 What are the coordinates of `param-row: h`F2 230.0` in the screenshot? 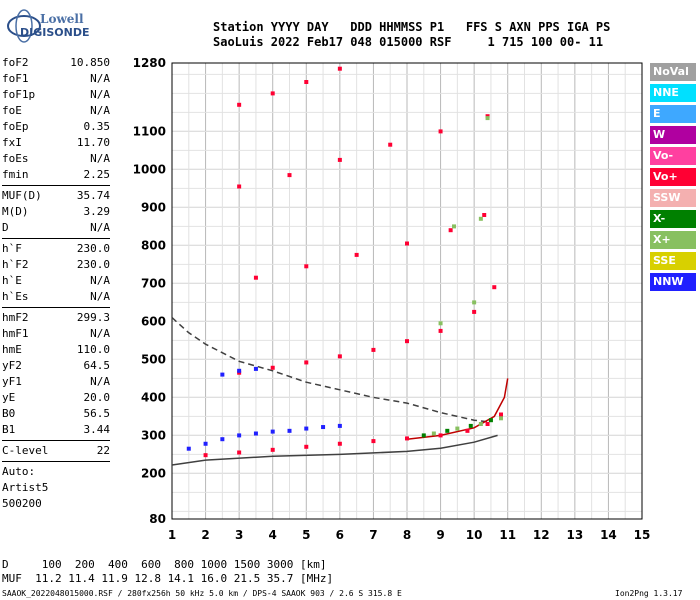 It's located at (56, 265).